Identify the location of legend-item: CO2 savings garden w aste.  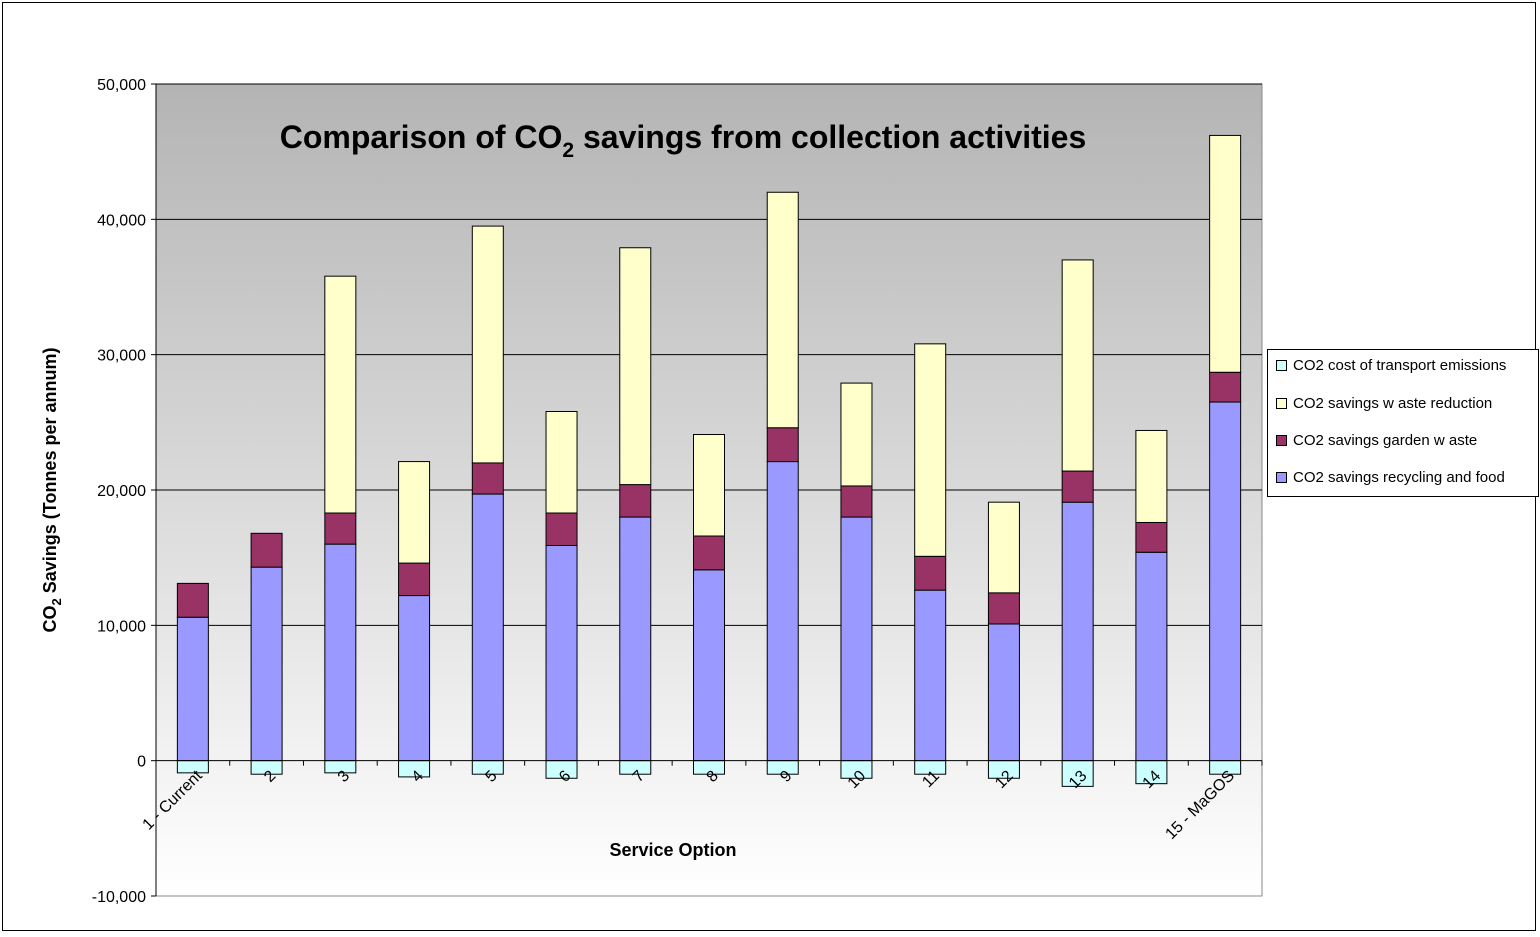
(1376, 440).